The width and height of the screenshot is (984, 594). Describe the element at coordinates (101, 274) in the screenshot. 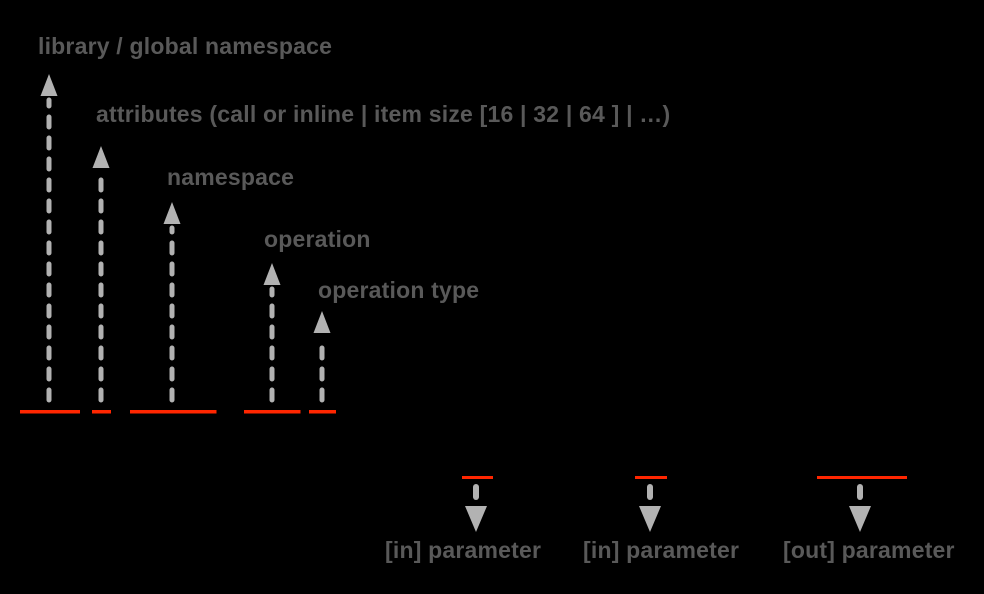

I see `up-arrow-attributes` at that location.